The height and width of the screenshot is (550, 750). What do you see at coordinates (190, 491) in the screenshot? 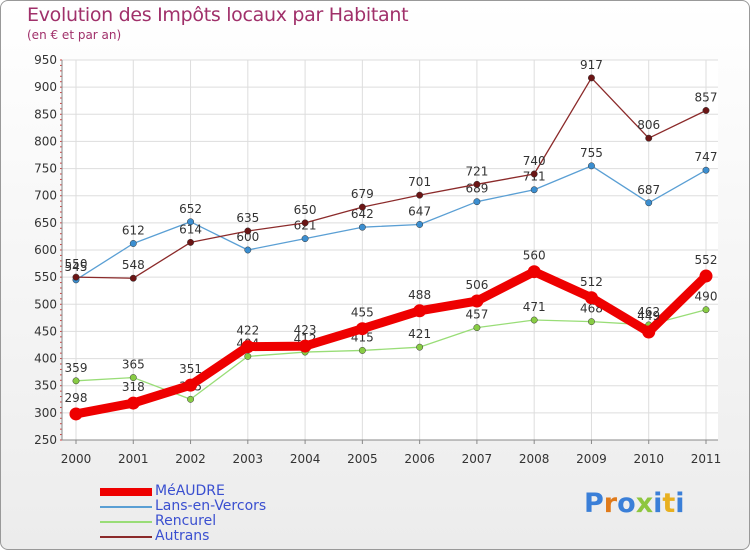
I see `legend-label: MéAUDRE` at bounding box center [190, 491].